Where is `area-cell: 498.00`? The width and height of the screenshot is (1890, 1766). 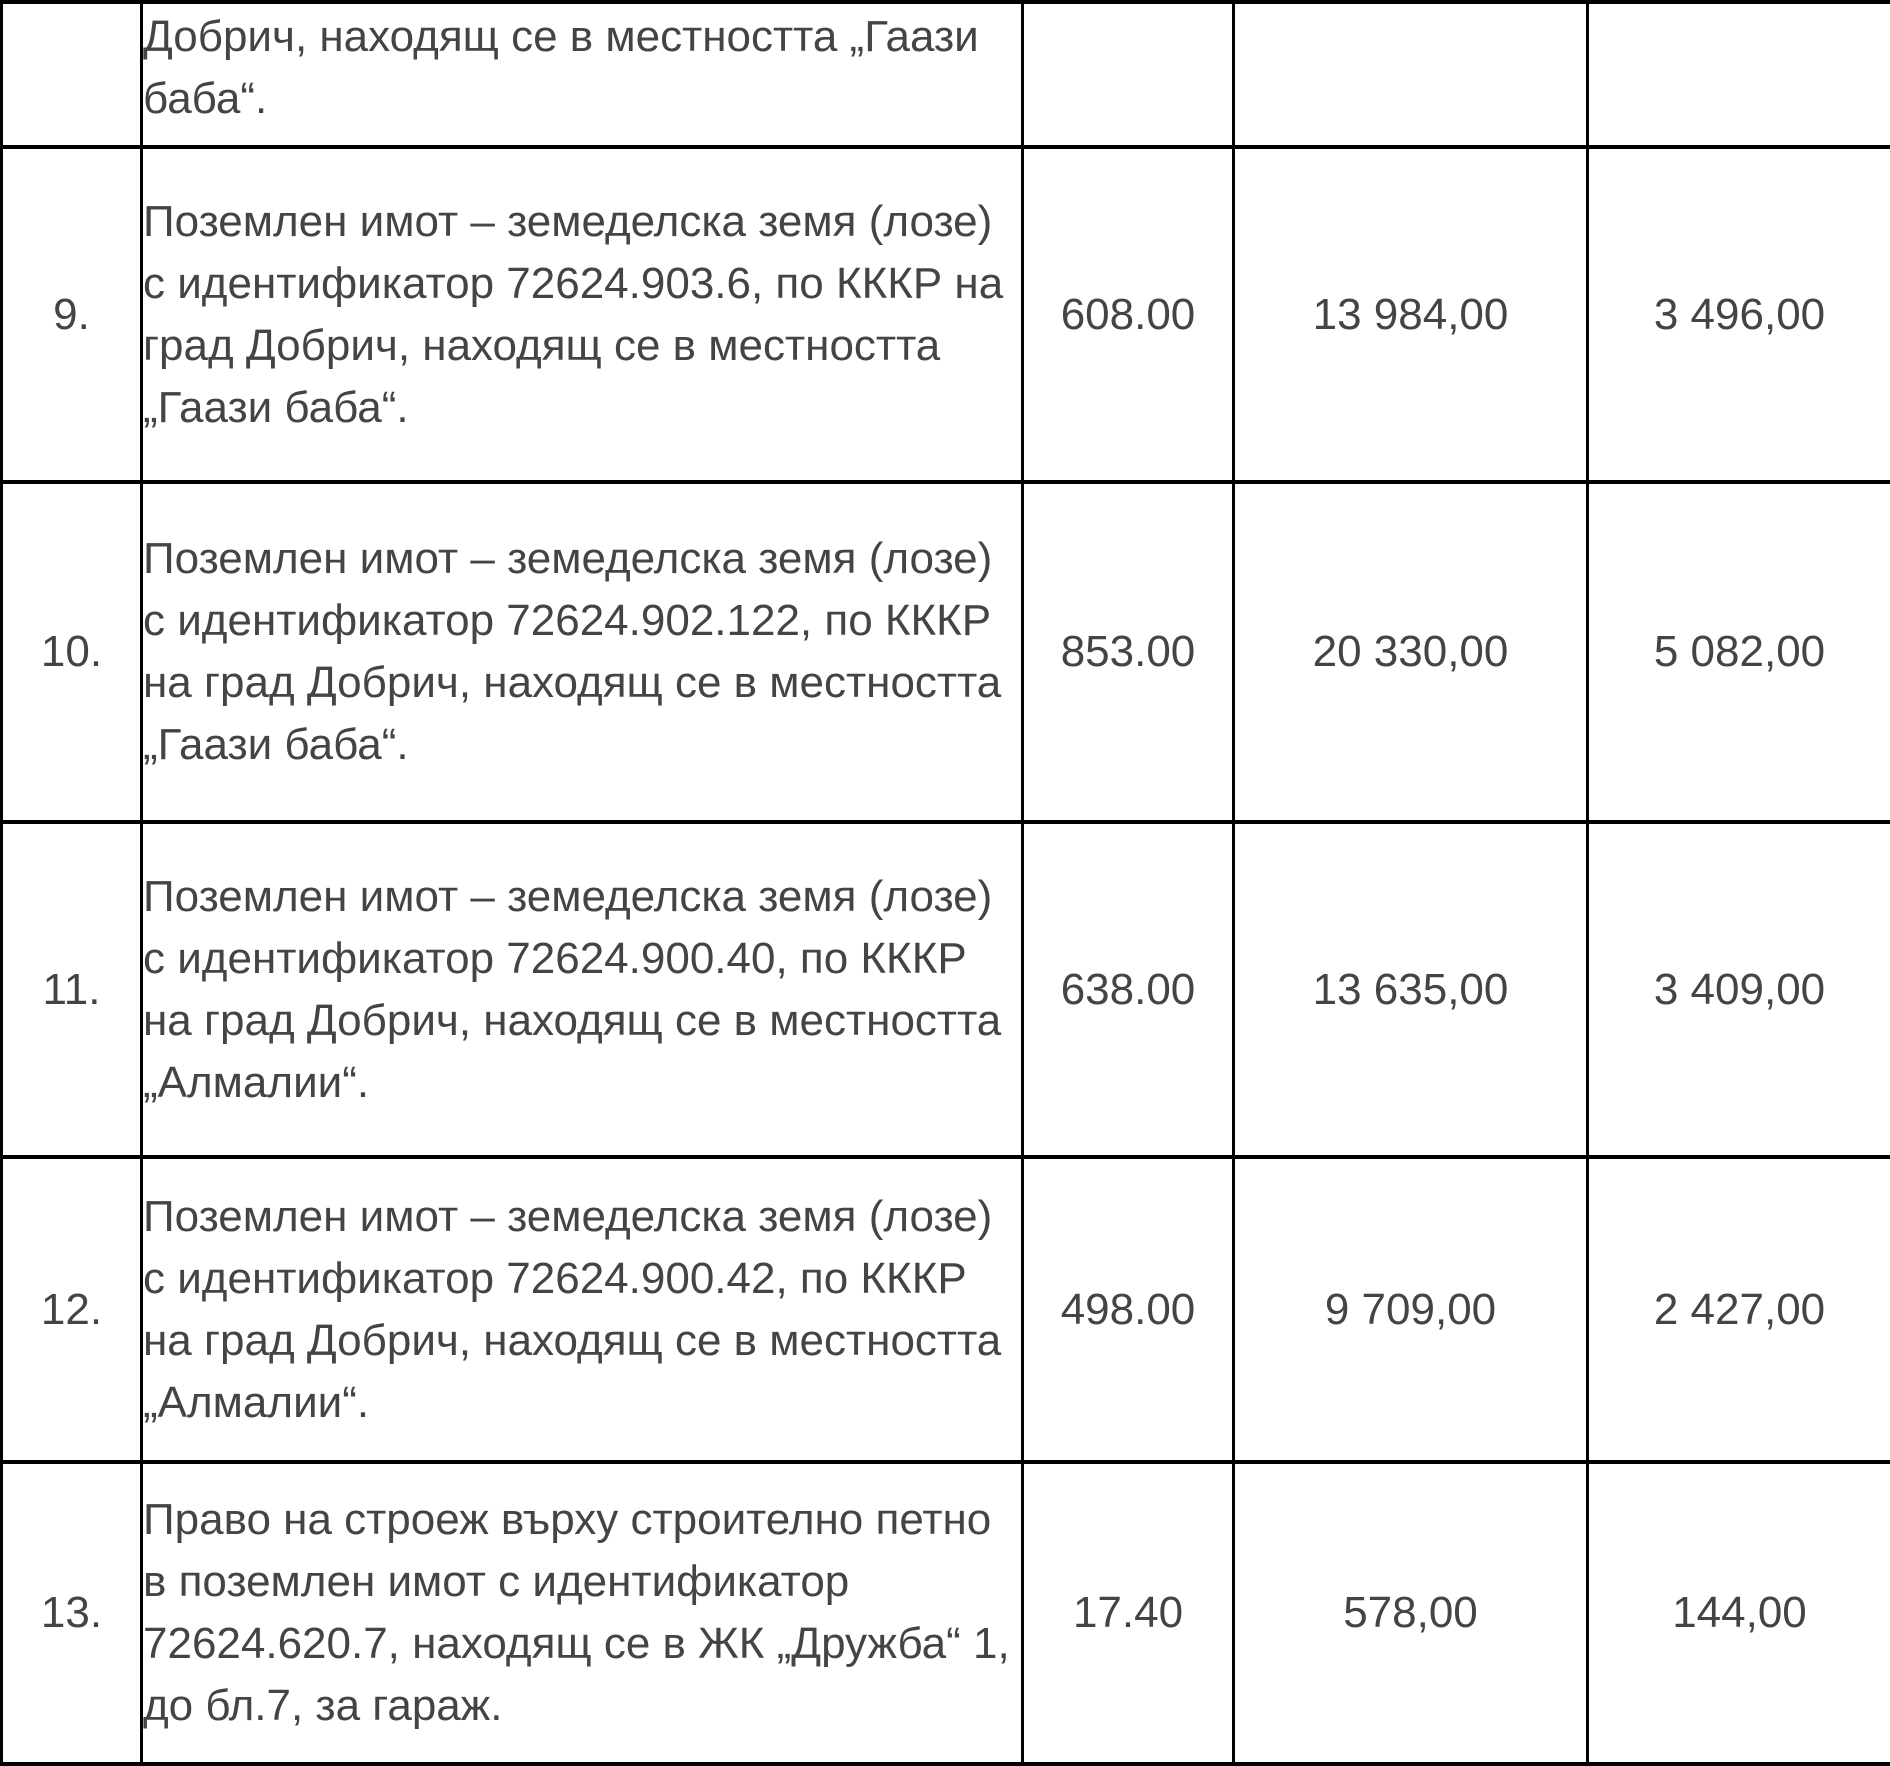
area-cell: 498.00 is located at coordinates (1128, 1309).